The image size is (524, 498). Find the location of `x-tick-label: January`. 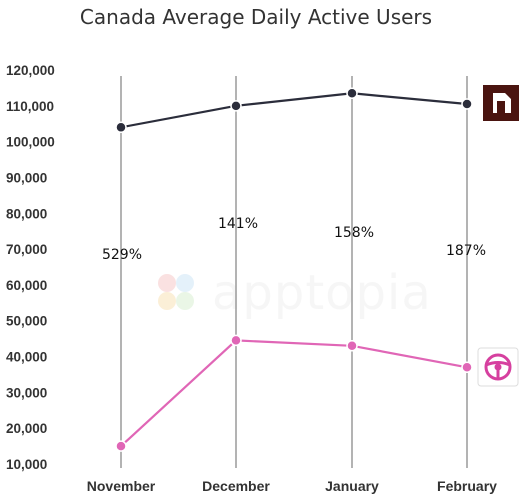

x-tick-label: January is located at coordinates (352, 486).